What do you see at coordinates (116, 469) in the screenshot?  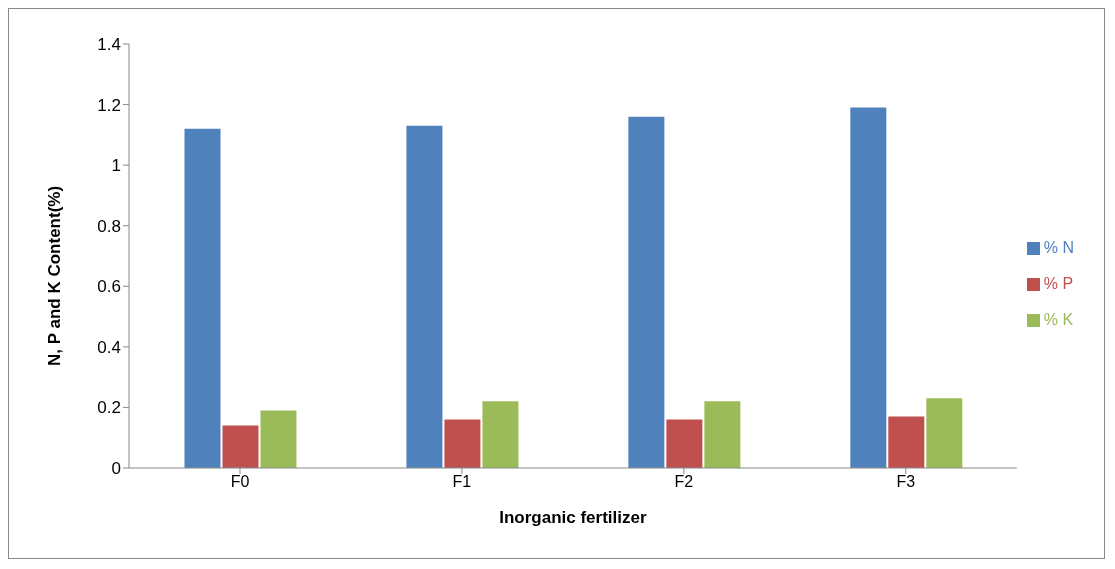 I see `y-tick-label: 0` at bounding box center [116, 469].